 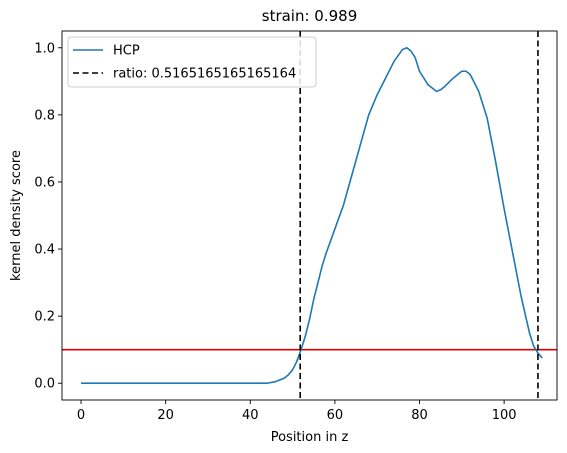 What do you see at coordinates (16, 215) in the screenshot?
I see `y-axis-label: kernel density score` at bounding box center [16, 215].